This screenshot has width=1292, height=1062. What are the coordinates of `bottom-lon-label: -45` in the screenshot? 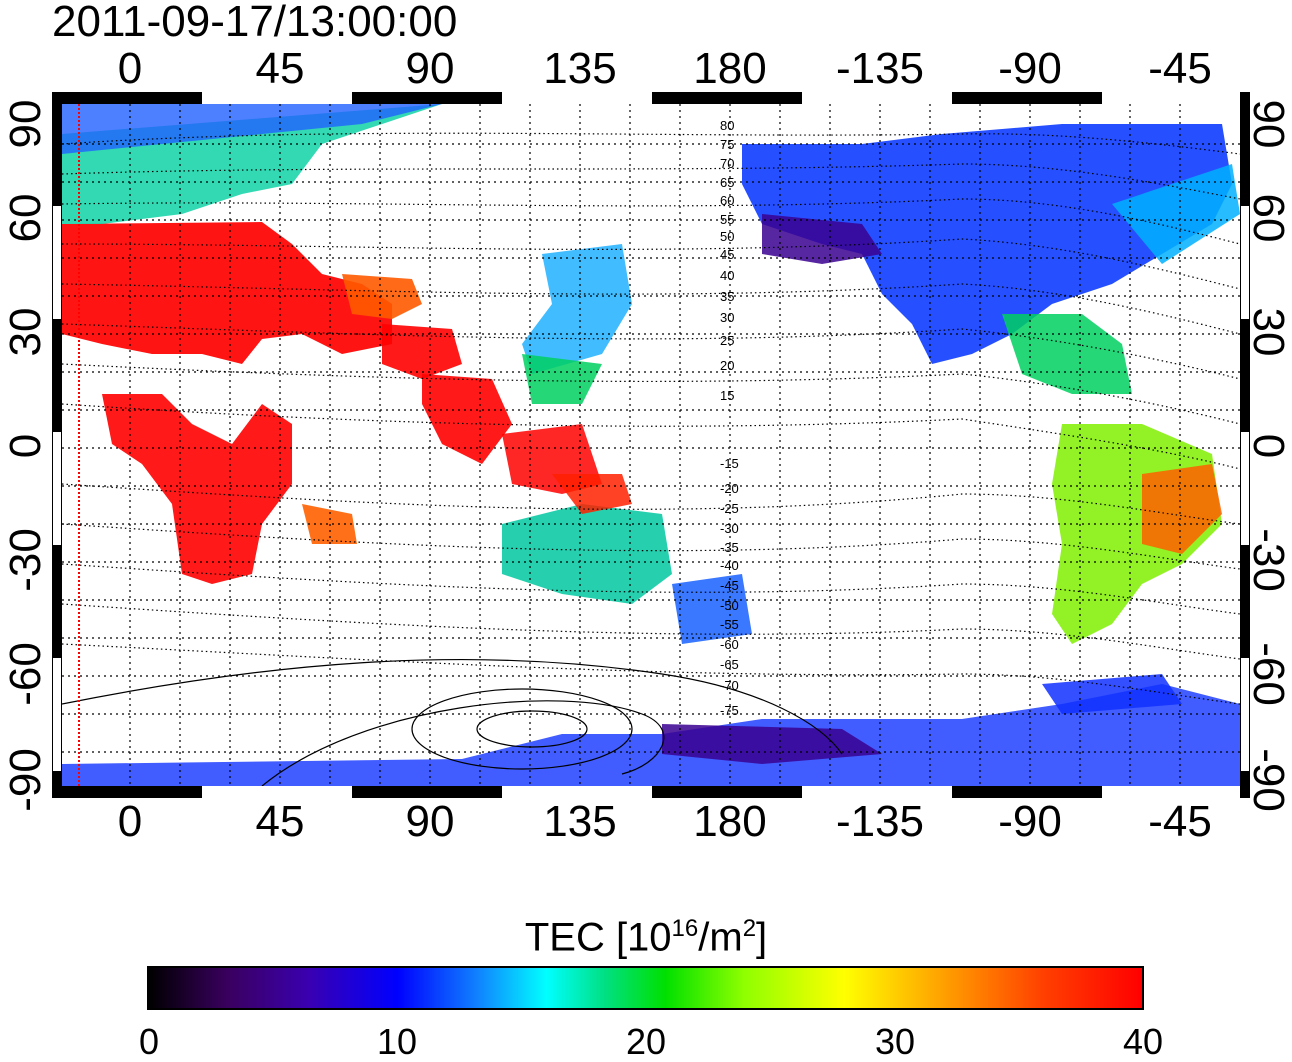 It's located at (1180, 821).